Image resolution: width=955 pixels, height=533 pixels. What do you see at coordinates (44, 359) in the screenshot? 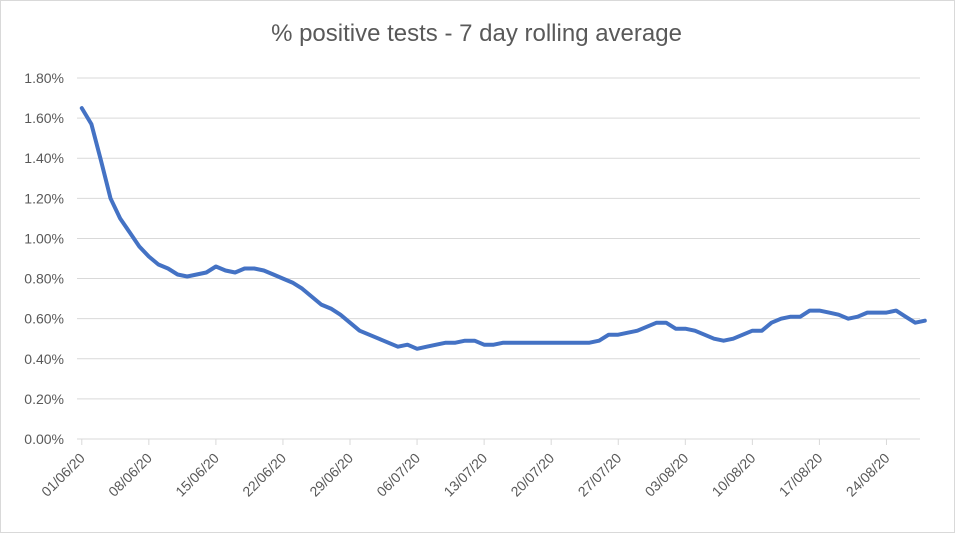
I see `y-tick-label: 0.40%` at bounding box center [44, 359].